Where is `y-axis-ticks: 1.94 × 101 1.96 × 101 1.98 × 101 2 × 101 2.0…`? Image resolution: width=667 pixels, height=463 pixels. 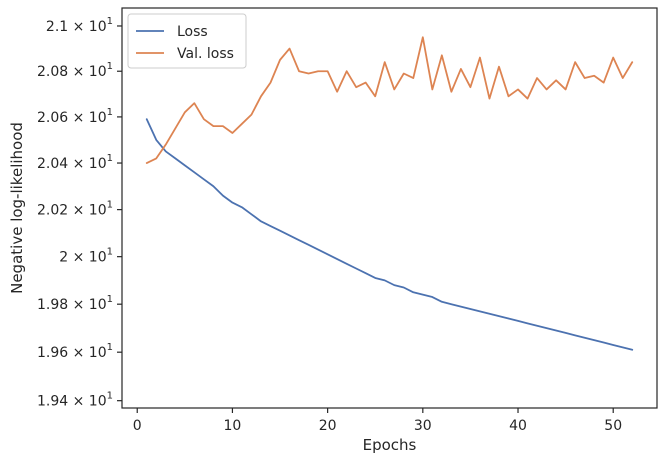
y-axis-ticks: 1.94 × 101 1.96 × 101 1.98 × 101 2 × 101 2.0… is located at coordinates (79, 213).